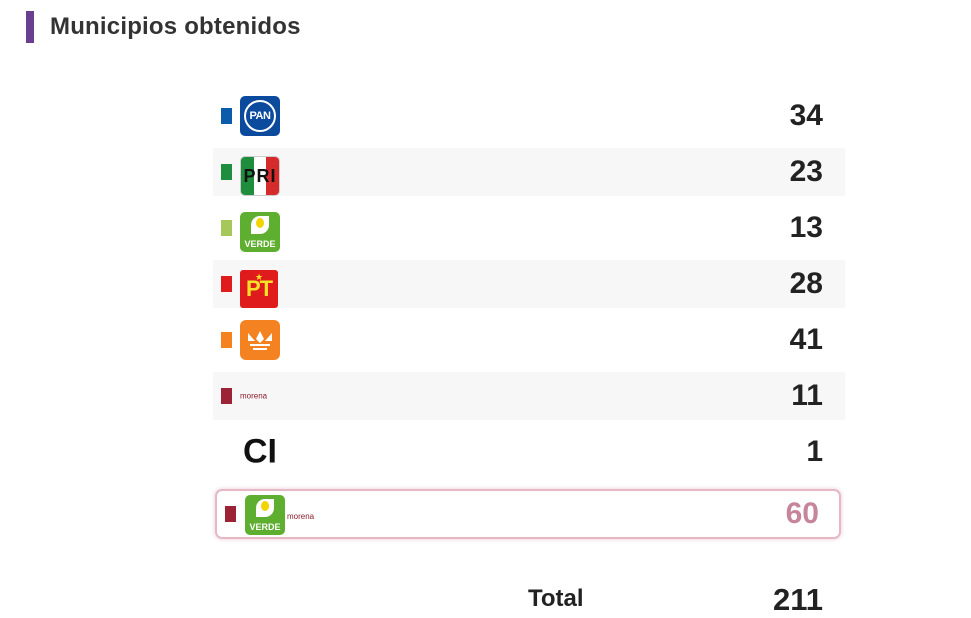 The width and height of the screenshot is (971, 618). What do you see at coordinates (30, 27) in the screenshot?
I see `title-accent-bar` at bounding box center [30, 27].